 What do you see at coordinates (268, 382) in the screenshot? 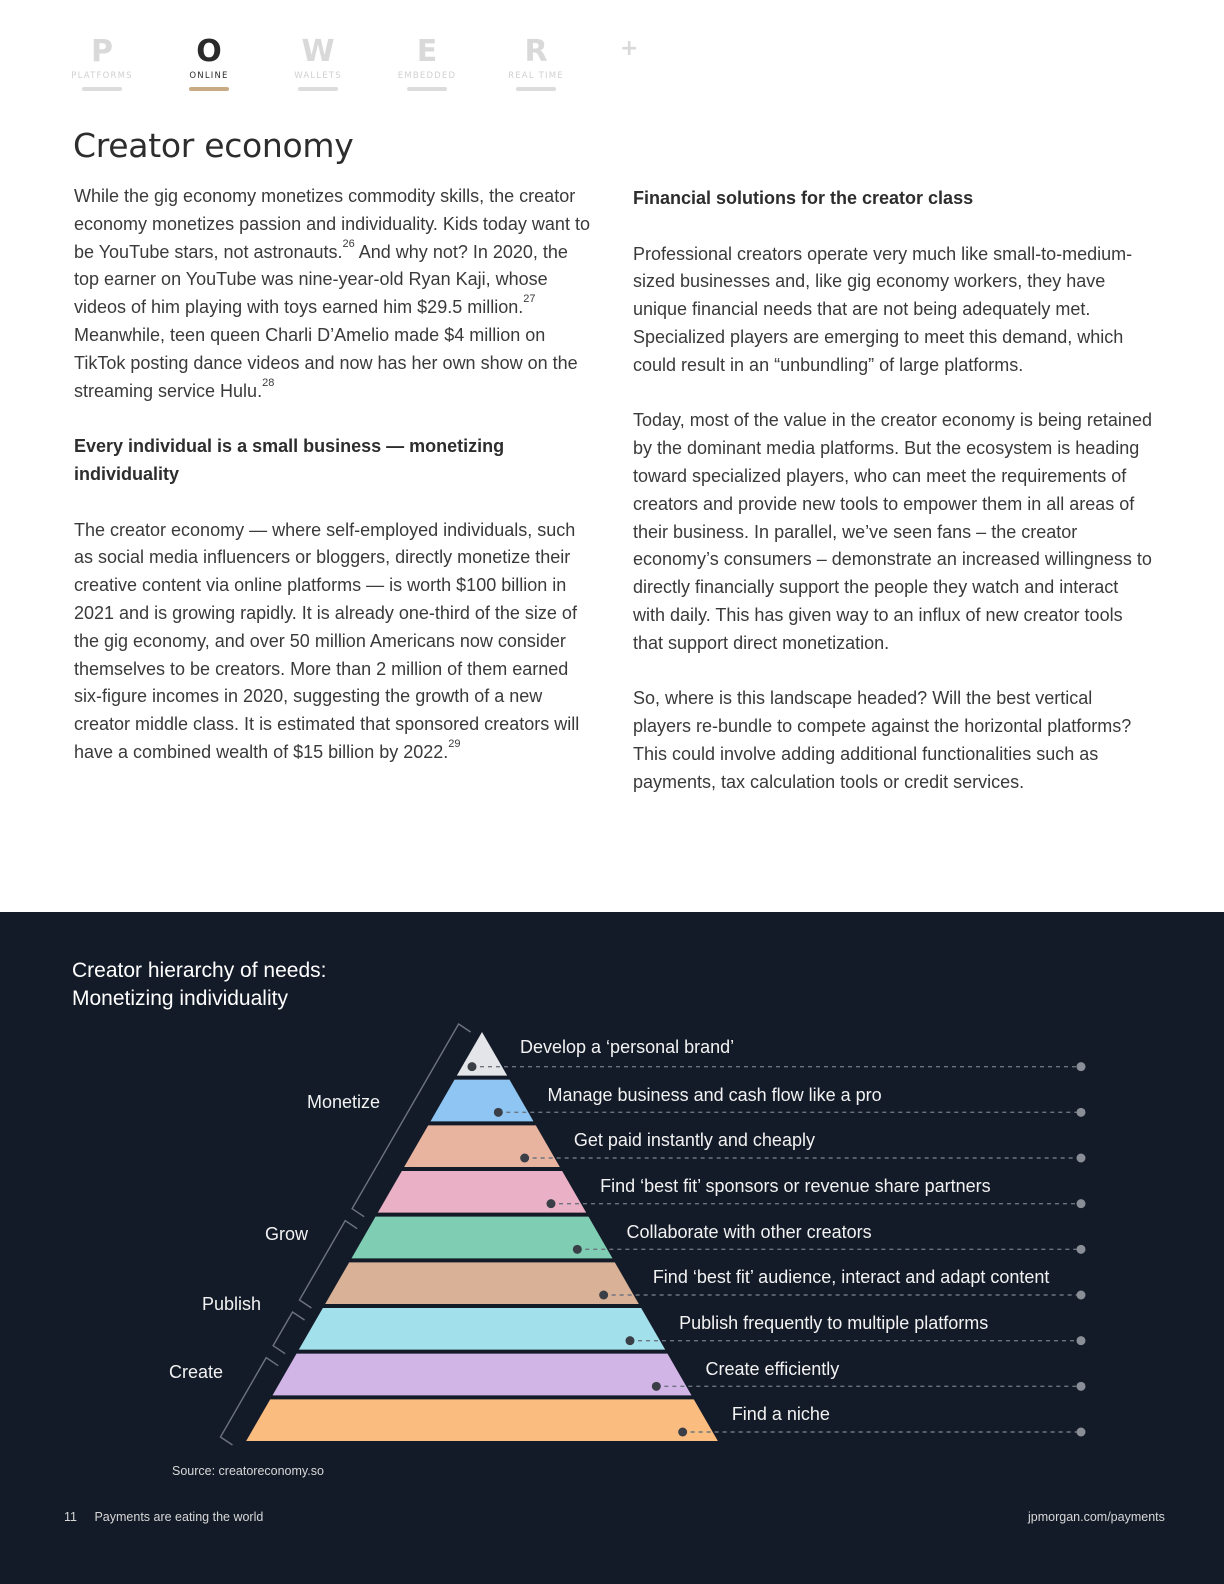
I see `footnote-ref: 28` at bounding box center [268, 382].